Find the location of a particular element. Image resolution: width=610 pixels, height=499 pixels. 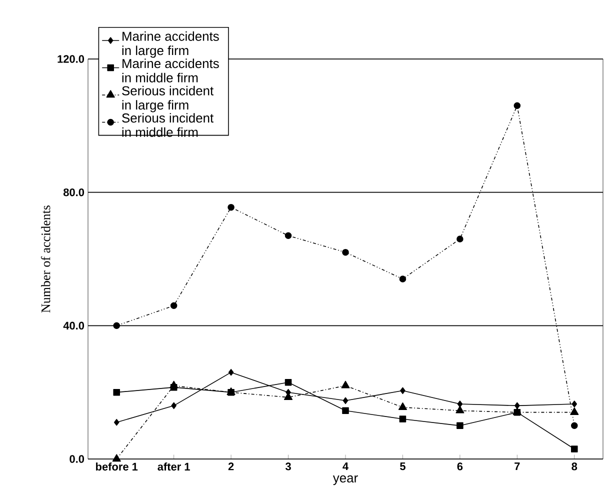

legend-label: Marine accidents in middle firm is located at coordinates (170, 70).